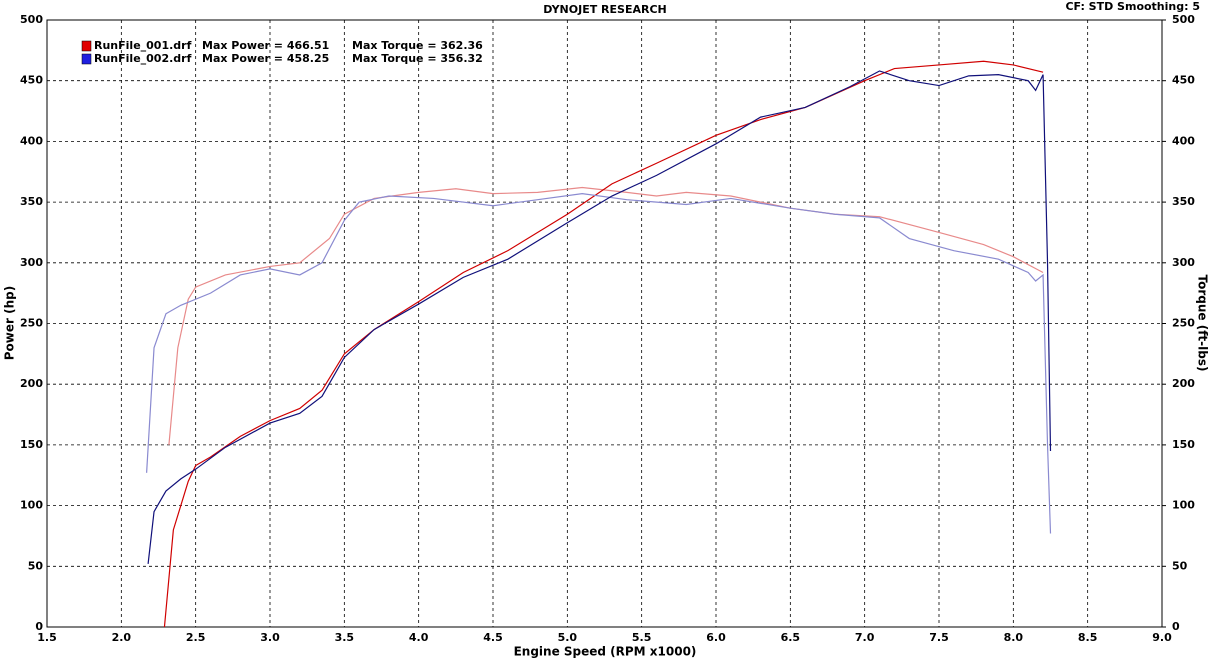 The width and height of the screenshot is (1211, 659). Describe the element at coordinates (419, 637) in the screenshot. I see `x-tick-label: 4.0` at that location.